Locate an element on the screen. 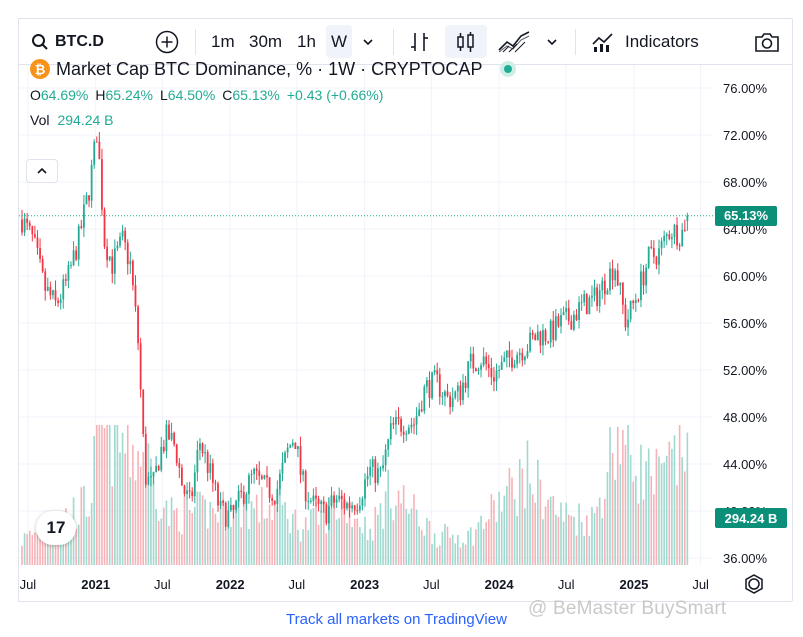 This screenshot has width=803, height=637. symbol-search: BTC.D is located at coordinates (67, 41).